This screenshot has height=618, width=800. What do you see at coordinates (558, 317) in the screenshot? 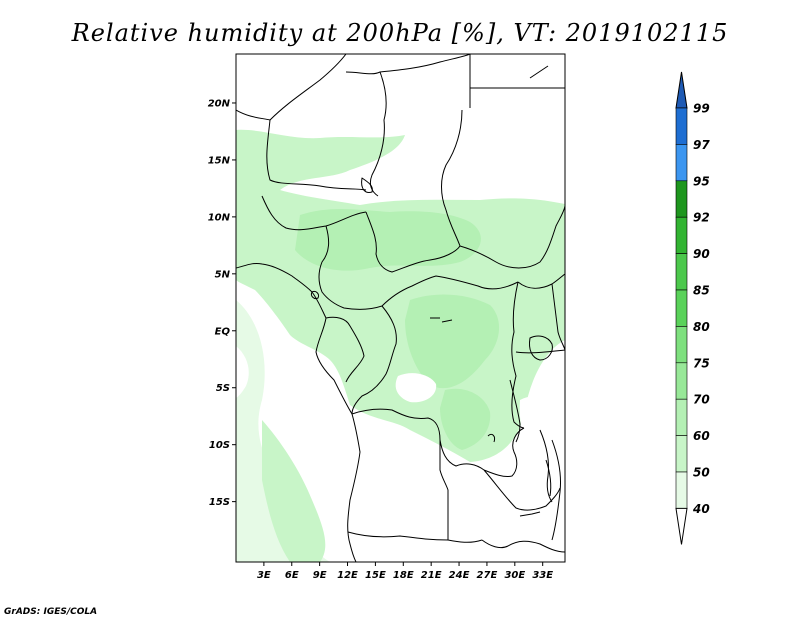
I see `border-uganda-kenya` at bounding box center [558, 317].